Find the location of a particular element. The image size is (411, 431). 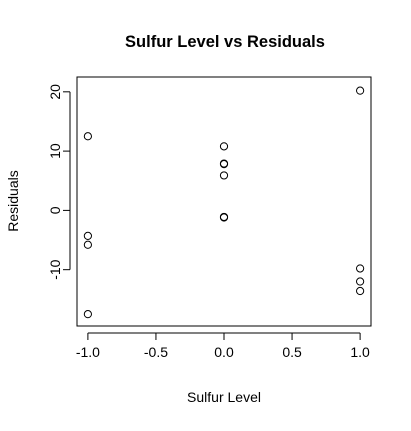

x-tick-label: -0.5 is located at coordinates (156, 352).